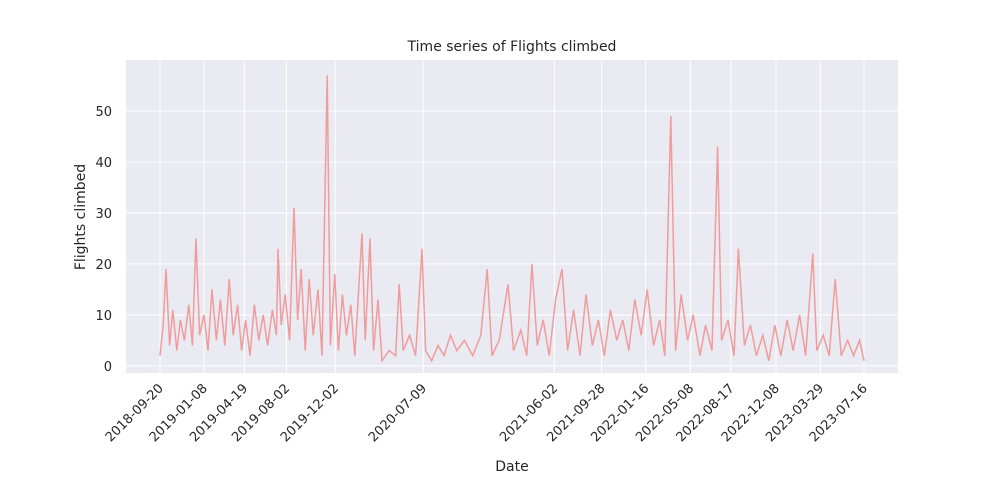 This screenshot has width=1000, height=500. Describe the element at coordinates (103, 265) in the screenshot. I see `y-tick-label: 20` at that location.